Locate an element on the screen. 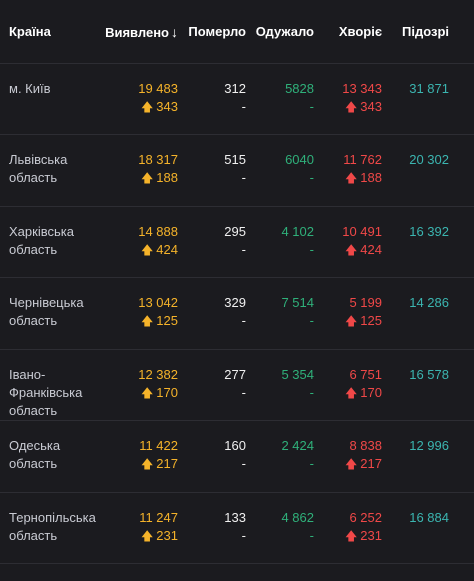 This screenshot has height=581, width=474. suspected-value: 16 578 is located at coordinates (429, 374).